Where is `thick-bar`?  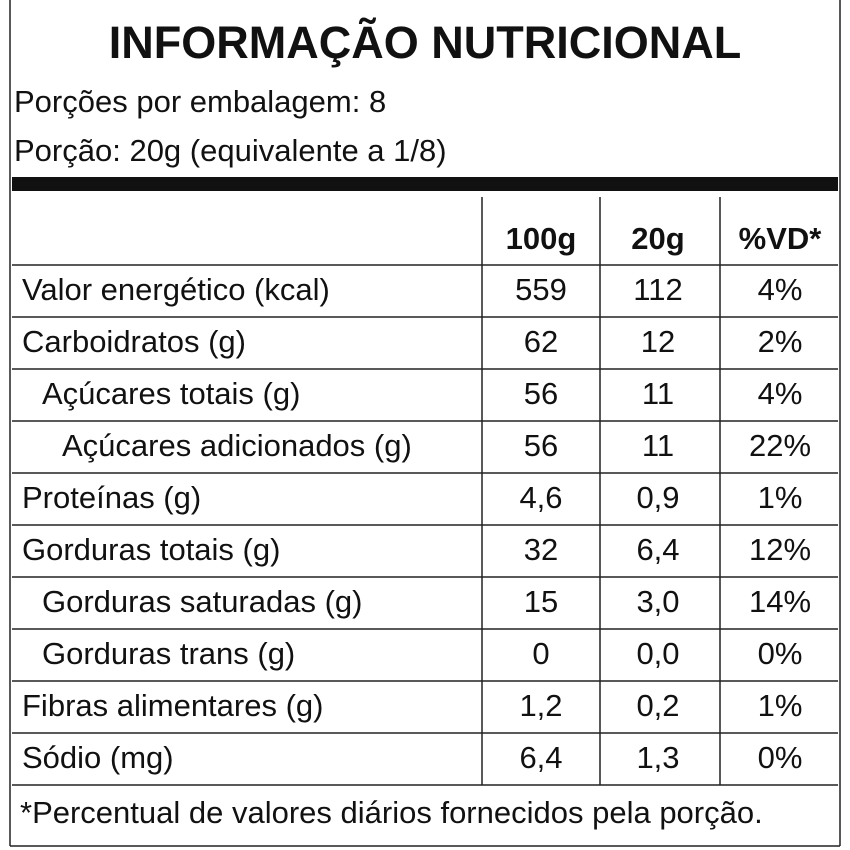 thick-bar is located at coordinates (425, 184).